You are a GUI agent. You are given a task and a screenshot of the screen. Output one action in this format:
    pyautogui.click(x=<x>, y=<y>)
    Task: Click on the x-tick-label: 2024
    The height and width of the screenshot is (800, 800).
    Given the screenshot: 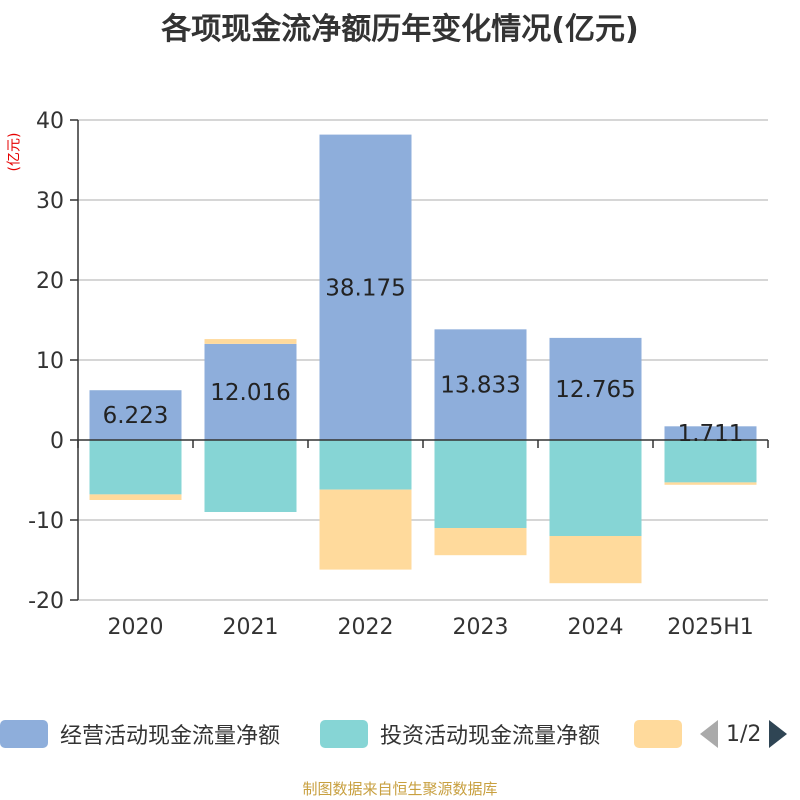 What is the action you would take?
    pyautogui.click(x=596, y=627)
    